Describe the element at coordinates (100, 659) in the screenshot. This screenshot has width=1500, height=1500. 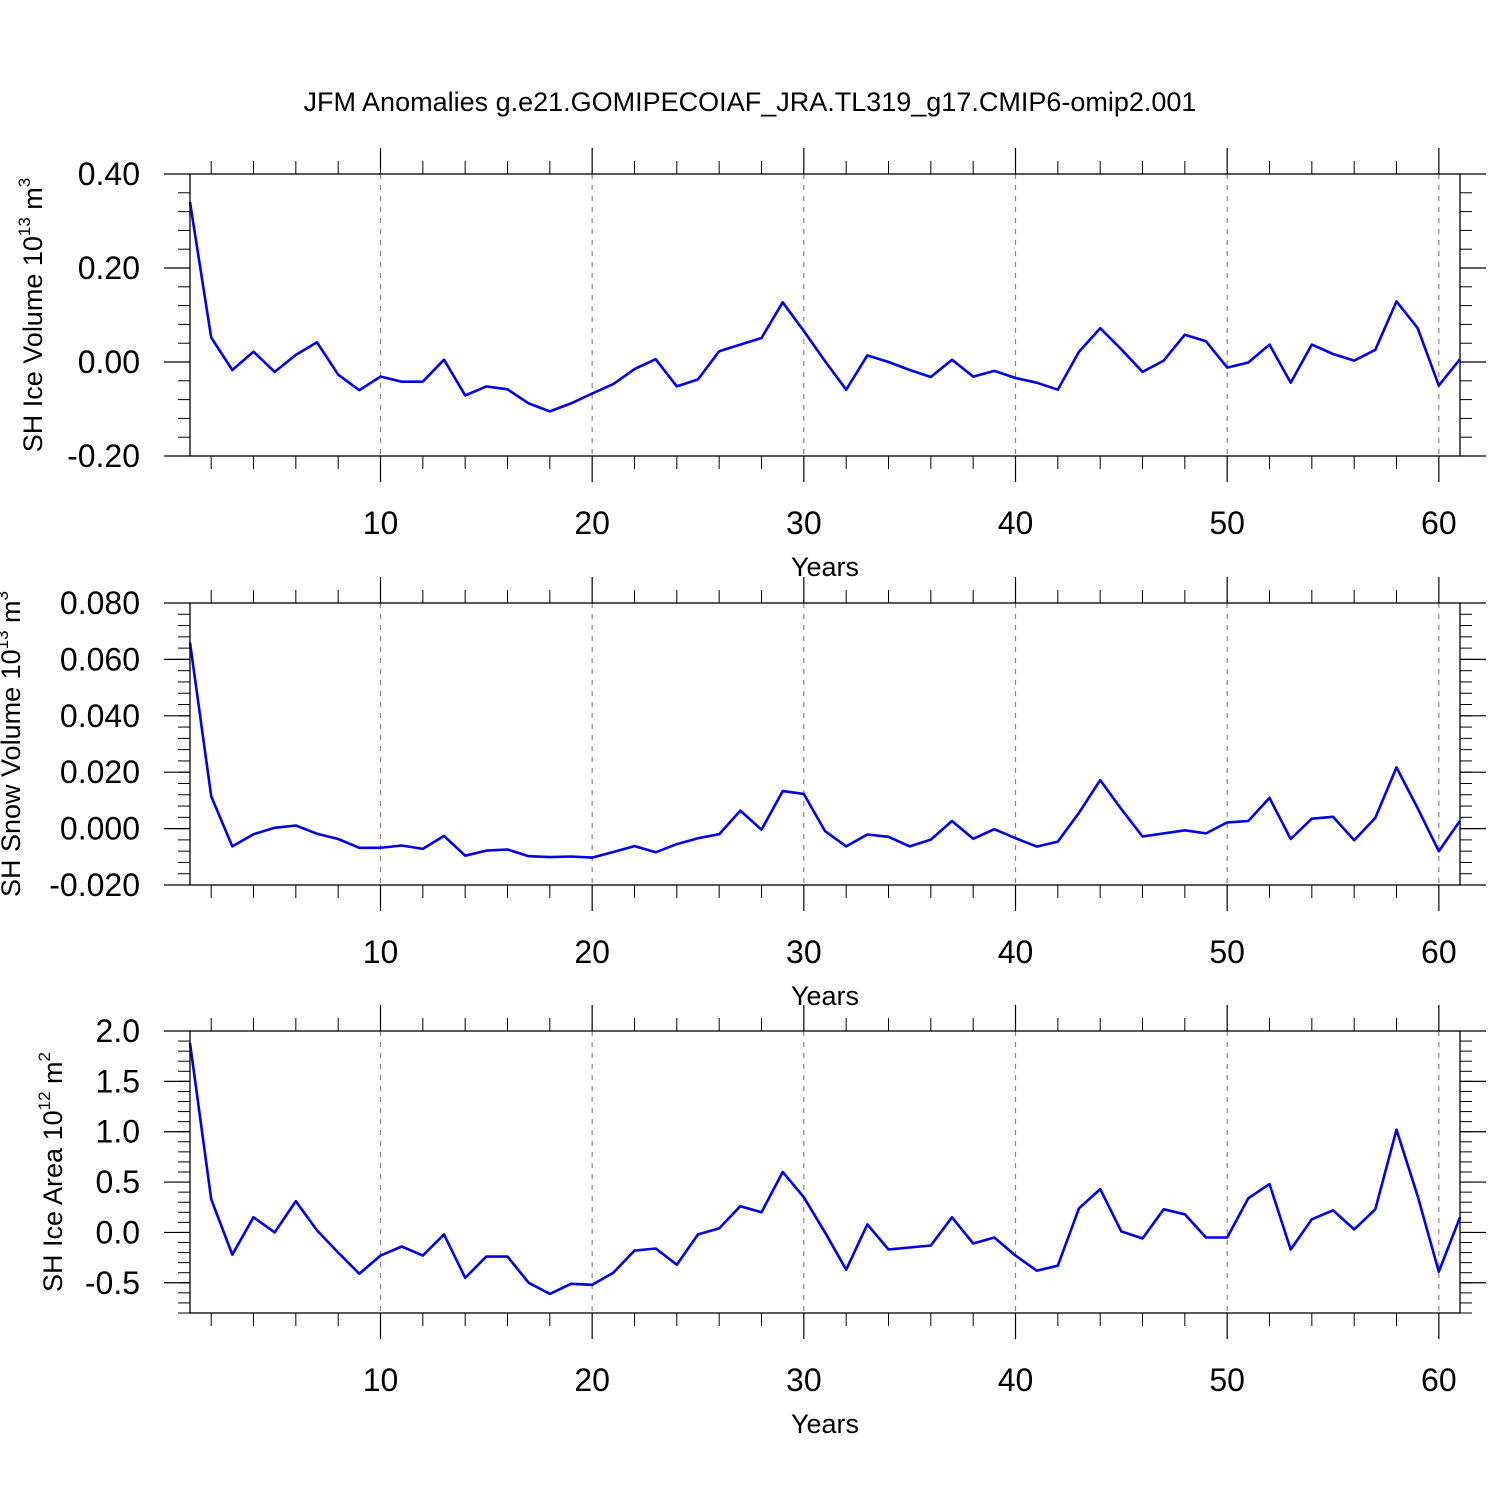
I see `y-tick-label: 0.060` at that location.